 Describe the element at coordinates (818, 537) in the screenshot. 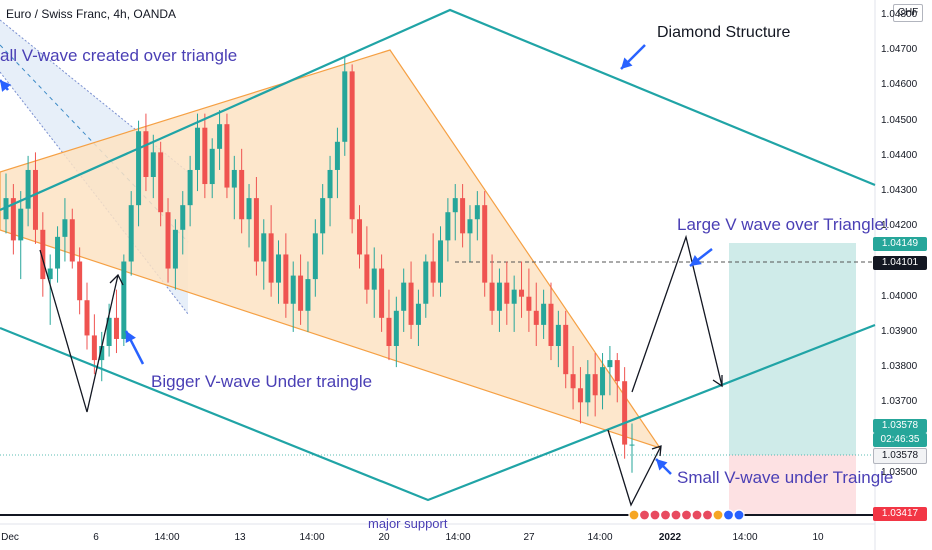

I see `time-tick-label: 10` at that location.